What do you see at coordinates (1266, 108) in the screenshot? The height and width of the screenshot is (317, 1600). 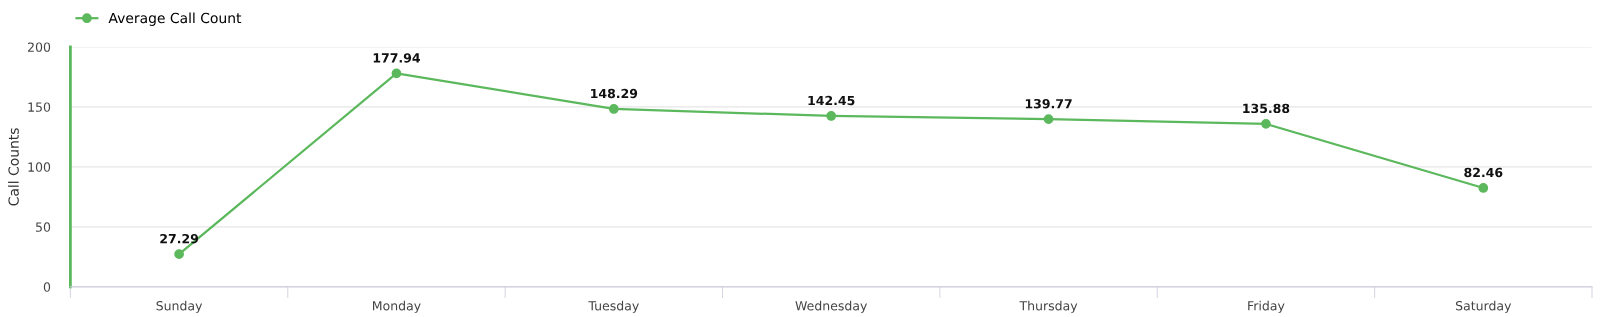 I see `data-label: 135.88` at bounding box center [1266, 108].